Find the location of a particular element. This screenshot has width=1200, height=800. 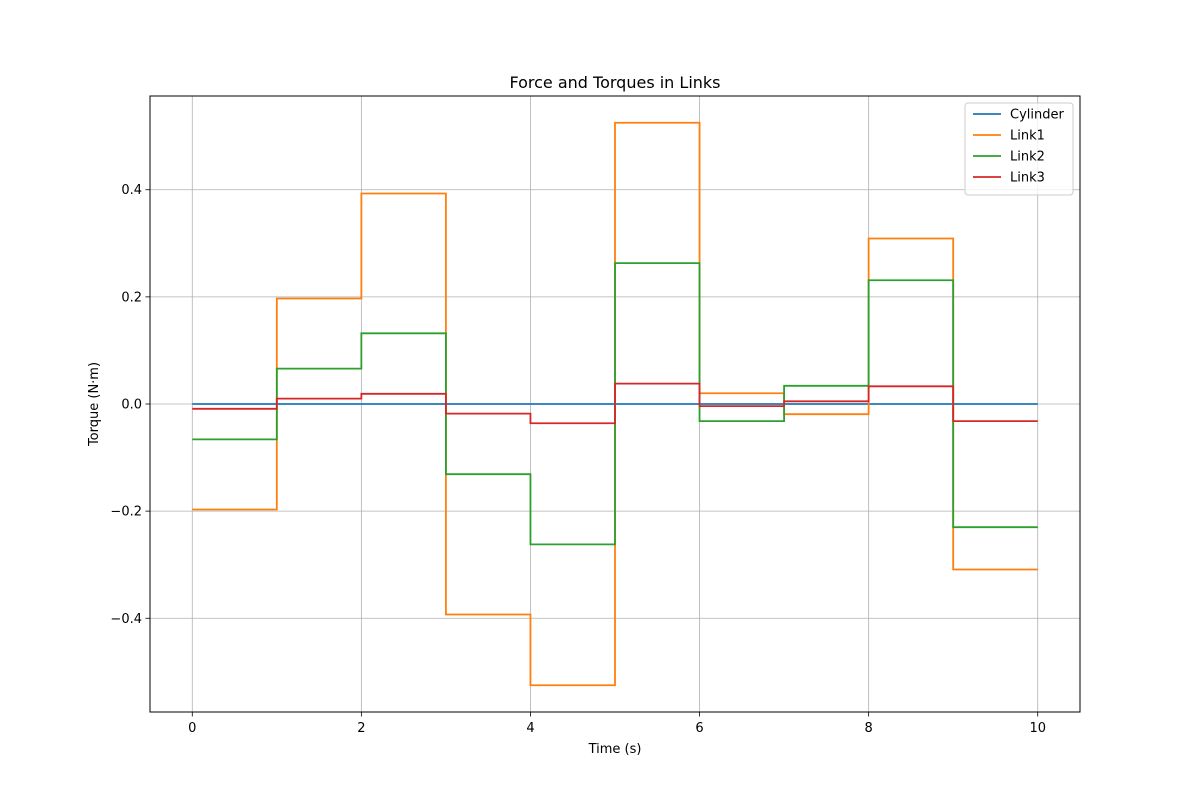

legend-label: Link3 is located at coordinates (1027, 178).